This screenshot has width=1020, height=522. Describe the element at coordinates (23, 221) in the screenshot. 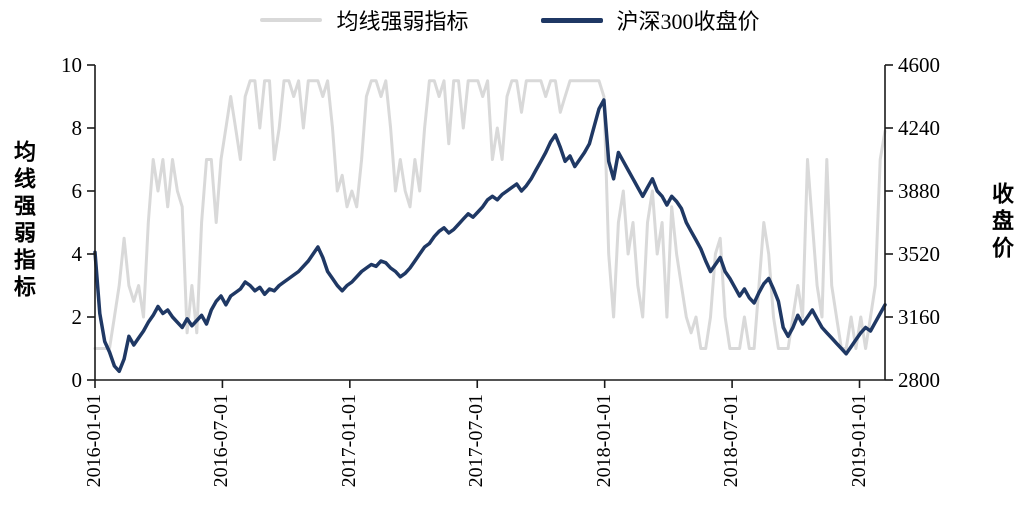

I see `left-axis-title: 均线强弱指标` at that location.